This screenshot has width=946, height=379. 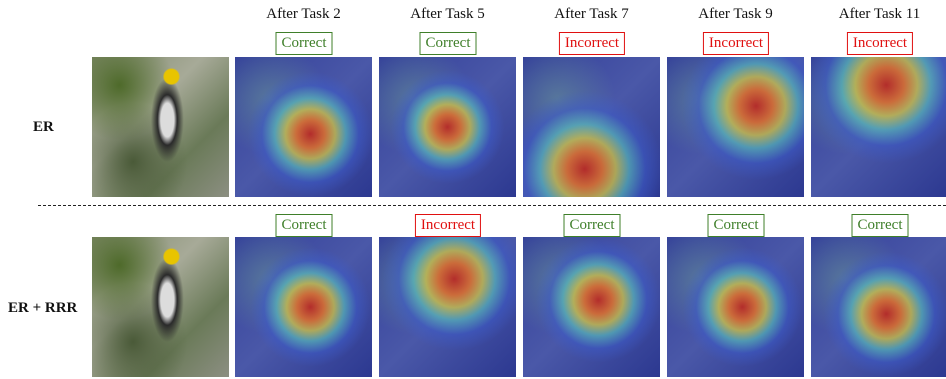 What do you see at coordinates (43, 308) in the screenshot?
I see `row-label: ER + RRR` at bounding box center [43, 308].